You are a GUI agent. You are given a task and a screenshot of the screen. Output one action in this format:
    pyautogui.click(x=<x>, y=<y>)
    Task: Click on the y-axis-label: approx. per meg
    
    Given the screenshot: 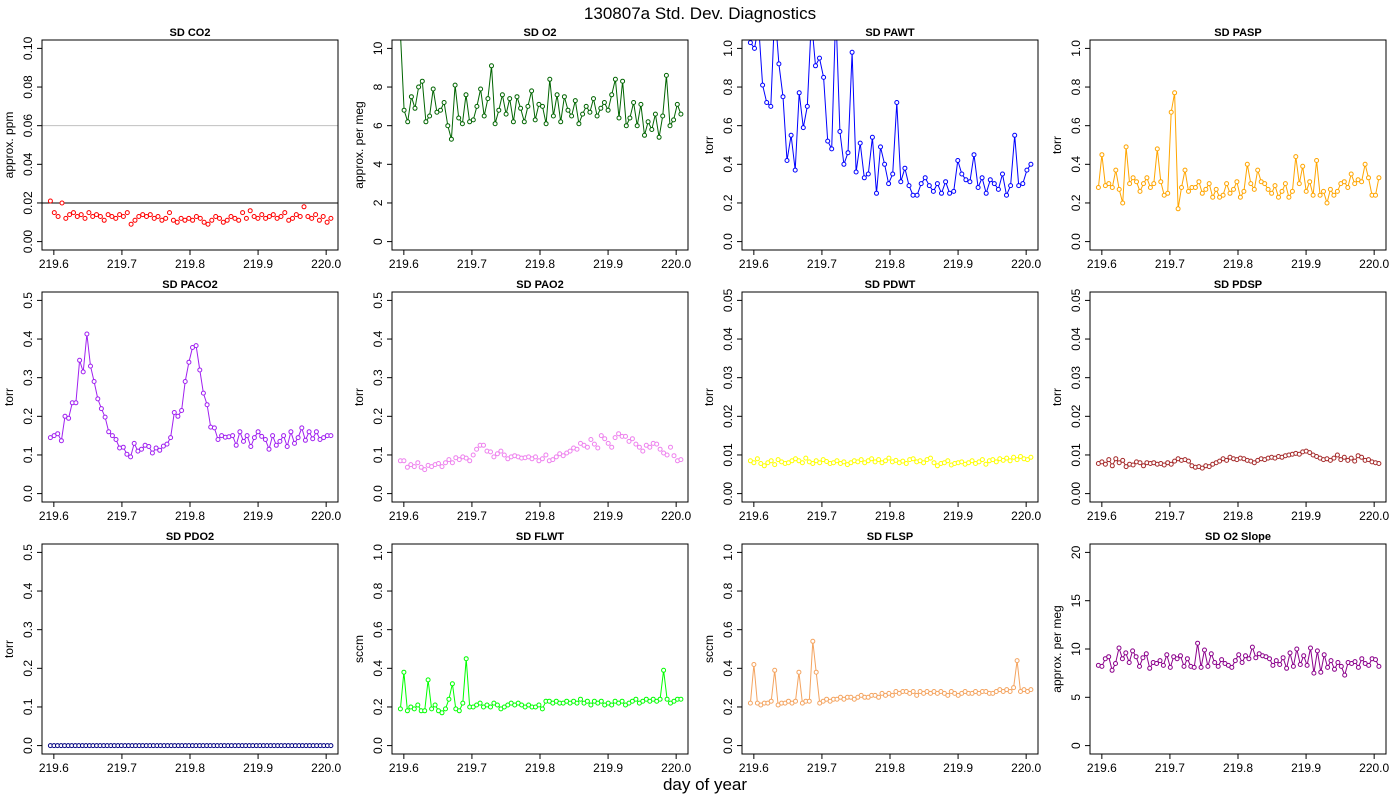 What is the action you would take?
    pyautogui.click(x=359, y=144)
    